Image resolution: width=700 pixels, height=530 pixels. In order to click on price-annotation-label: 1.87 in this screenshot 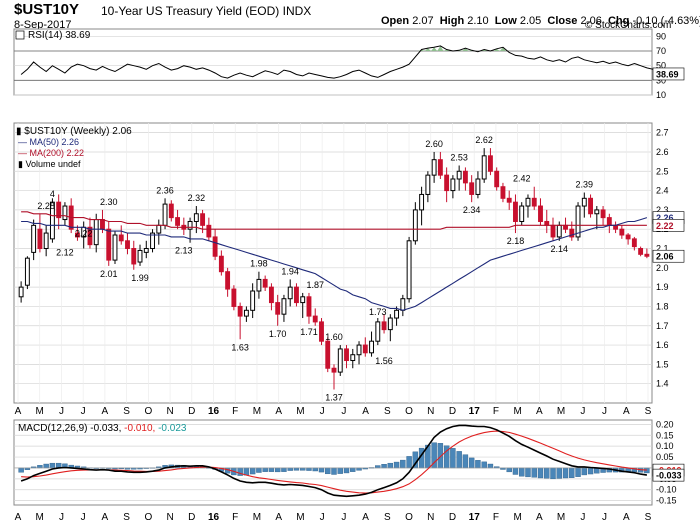, I will do `click(315, 285)`.